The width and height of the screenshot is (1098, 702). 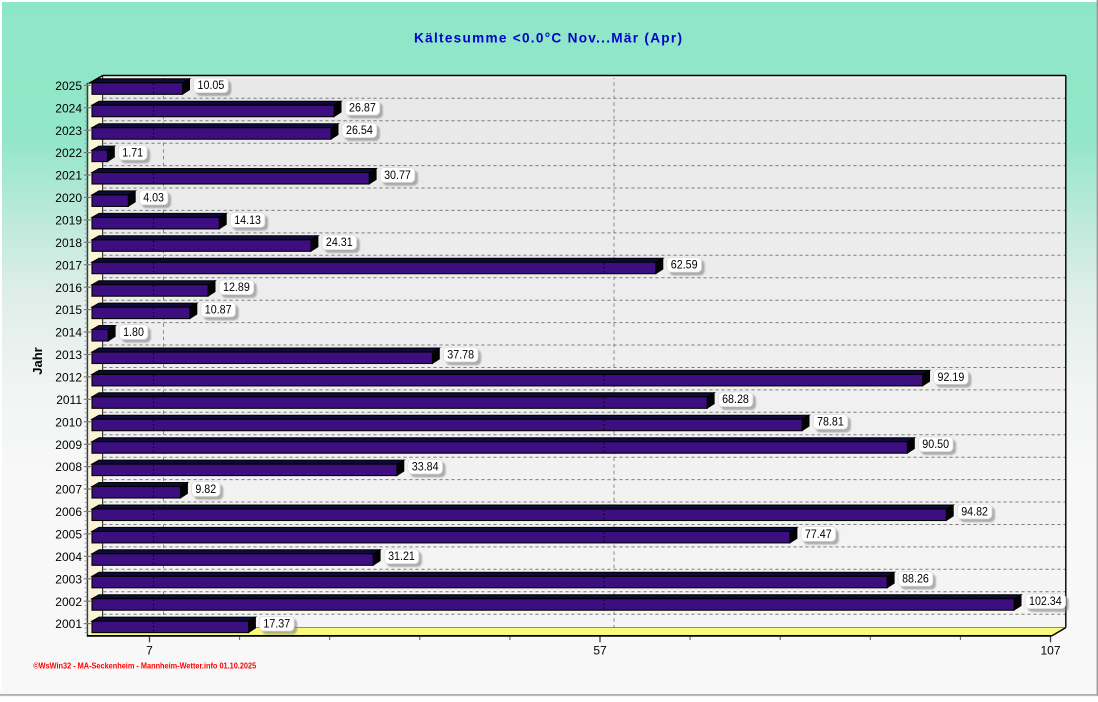 What do you see at coordinates (397, 176) in the screenshot?
I see `svg-text: 30.77` at bounding box center [397, 176].